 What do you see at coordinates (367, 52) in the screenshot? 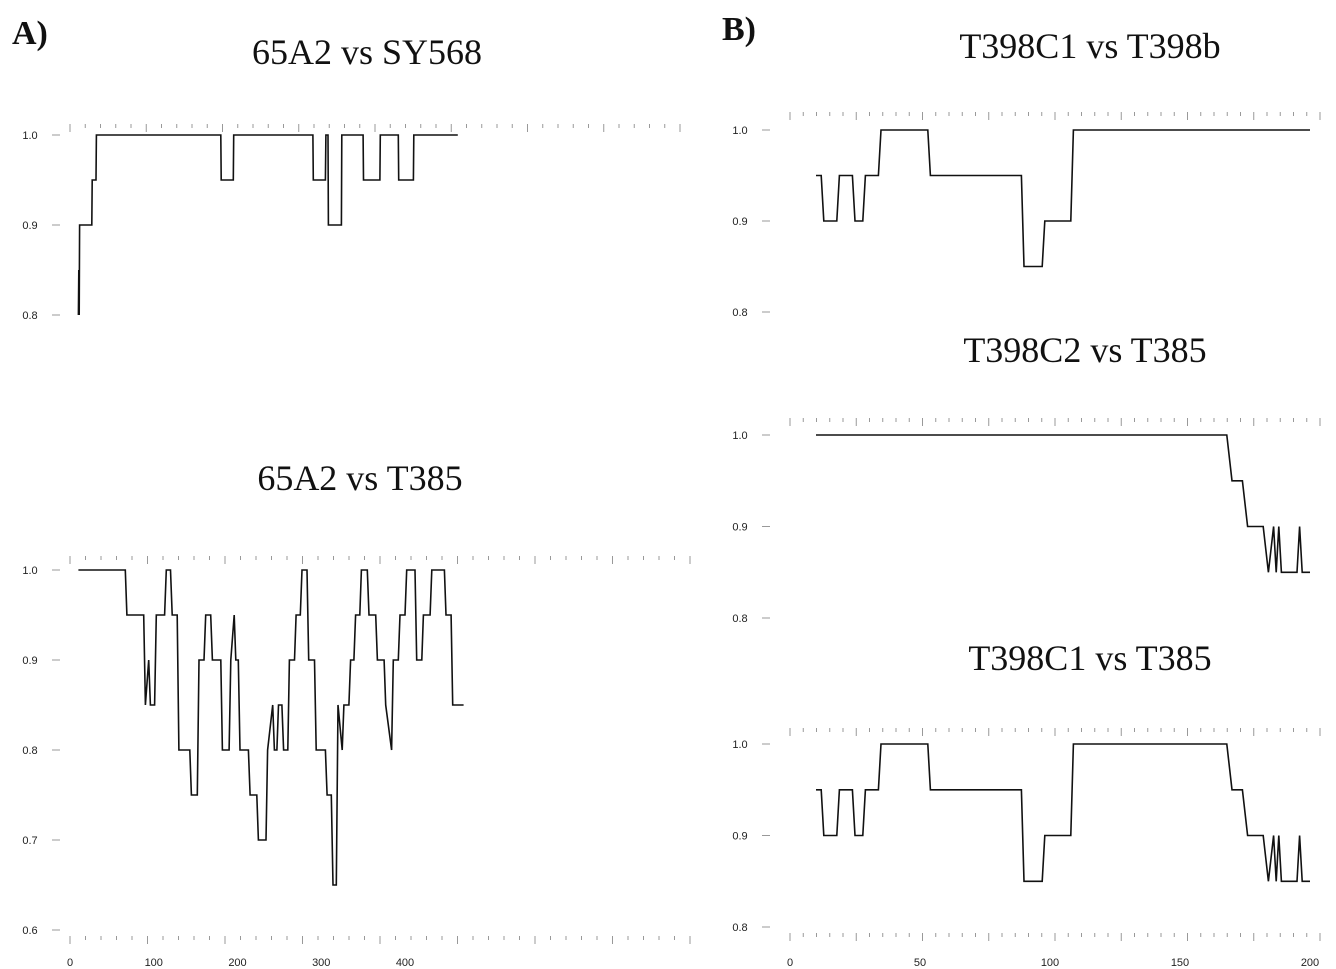
I see `chart-title: 65A2 vs SY568` at bounding box center [367, 52].